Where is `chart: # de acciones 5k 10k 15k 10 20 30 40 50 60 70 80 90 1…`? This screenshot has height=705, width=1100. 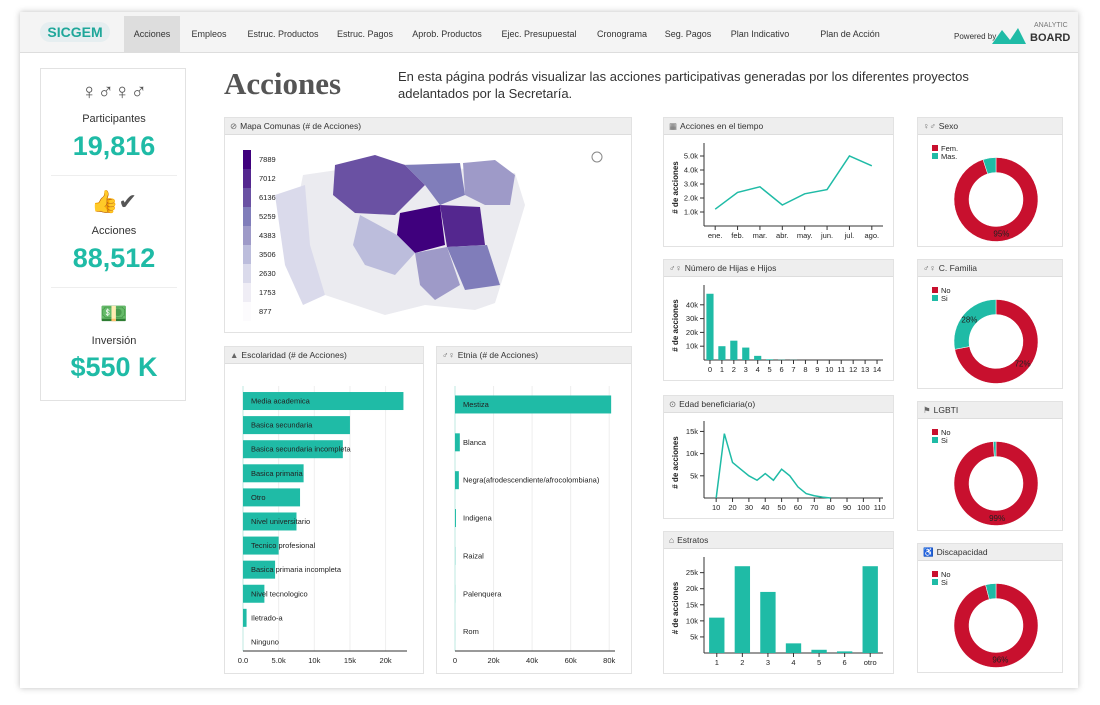
chart: # de acciones 5k 10k 15k 10 20 30 40 50 60 70 80 90 1… is located at coordinates (778, 466).